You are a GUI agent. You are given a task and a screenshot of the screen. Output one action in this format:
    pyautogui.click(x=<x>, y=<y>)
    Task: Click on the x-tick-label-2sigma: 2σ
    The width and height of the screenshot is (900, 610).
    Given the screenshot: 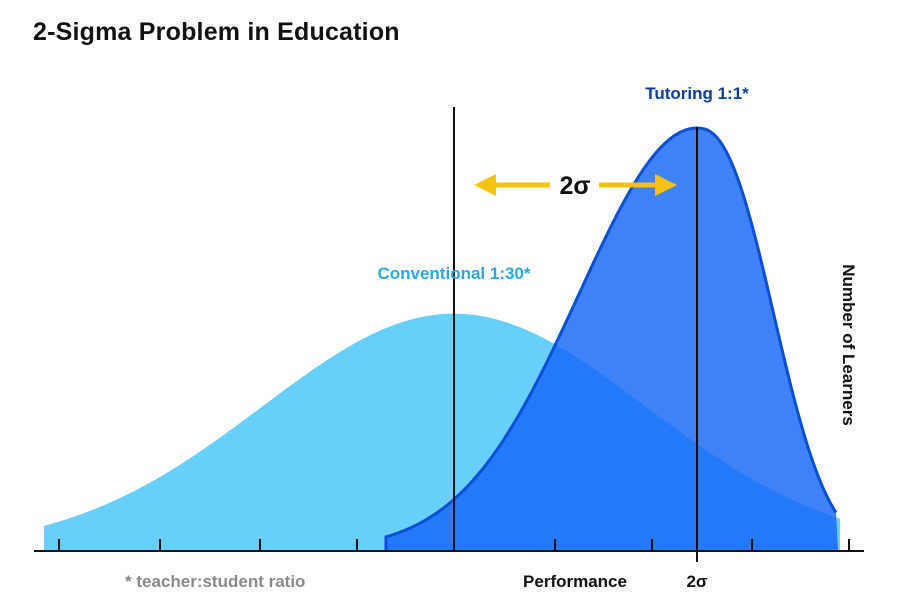 What is the action you would take?
    pyautogui.click(x=696, y=581)
    